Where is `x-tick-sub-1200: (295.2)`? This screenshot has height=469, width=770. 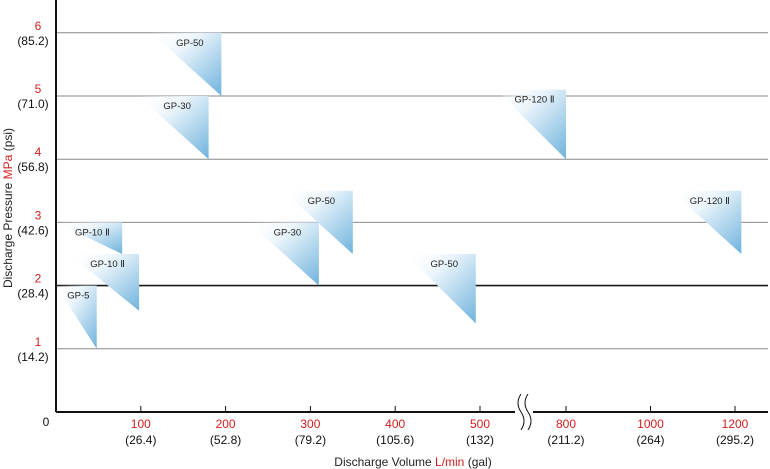
x-tick-sub-1200: (295.2) is located at coordinates (735, 440).